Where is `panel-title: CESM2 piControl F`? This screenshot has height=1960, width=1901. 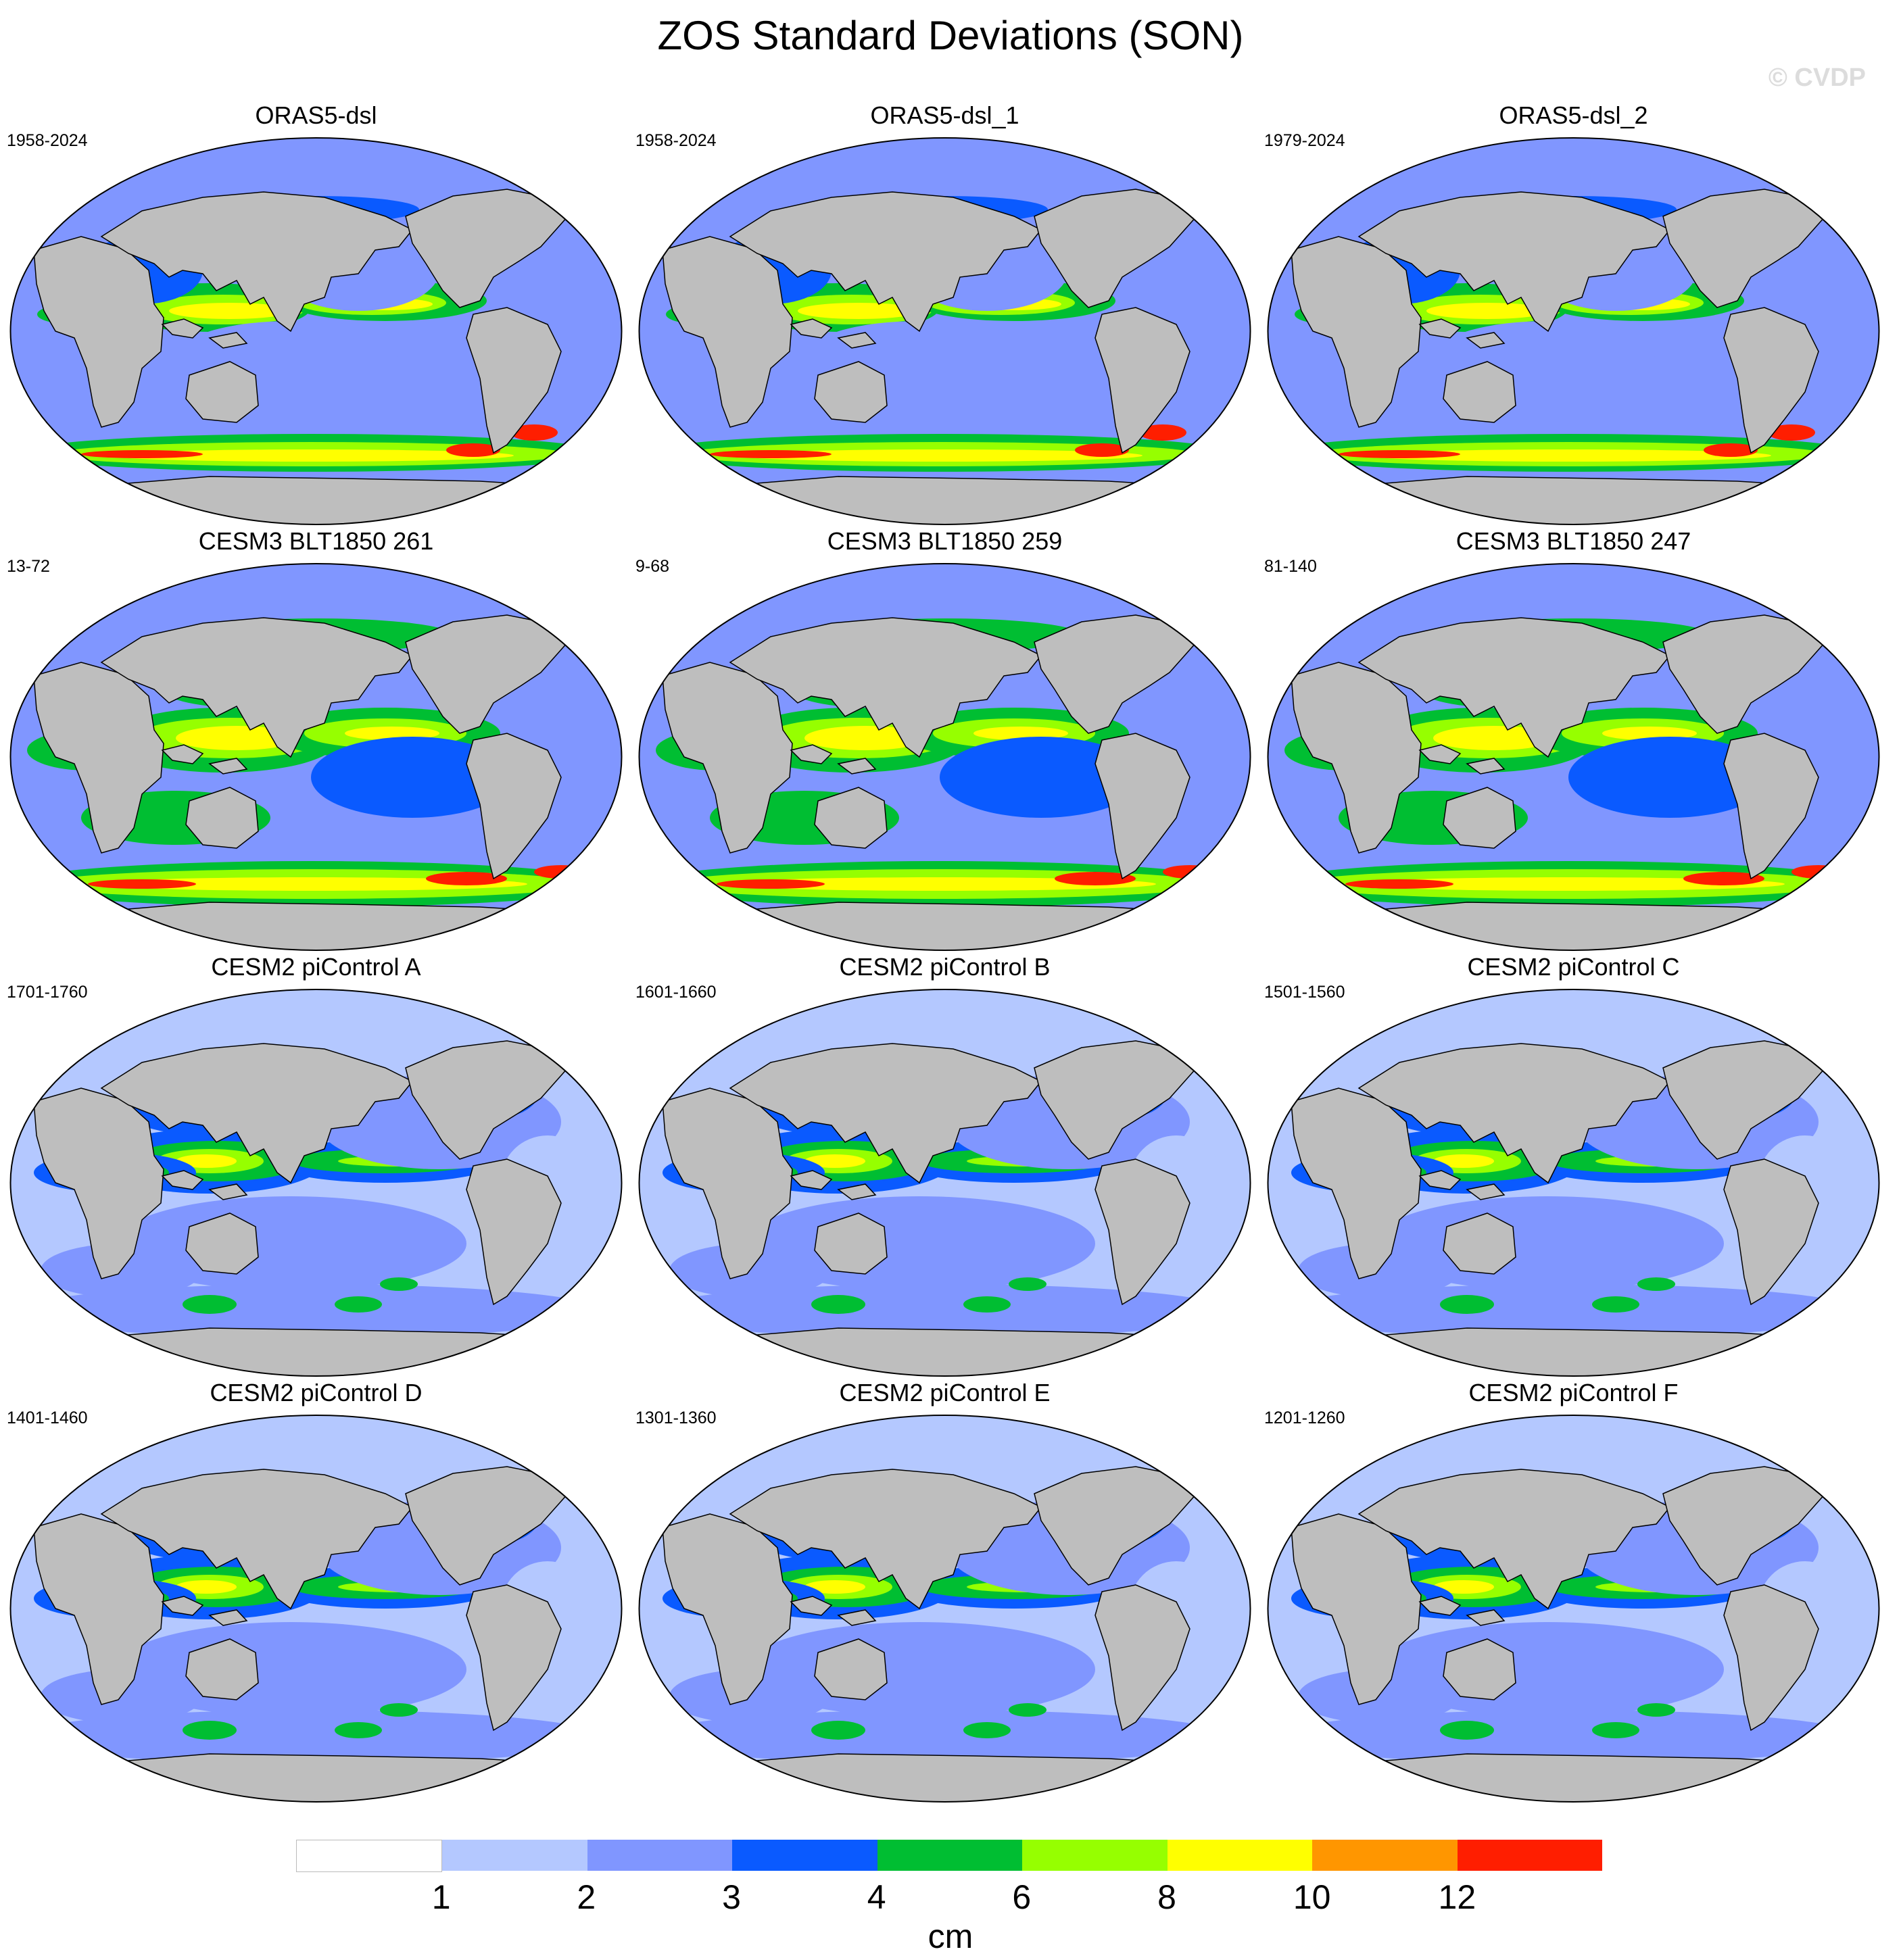 panel-title: CESM2 piControl F is located at coordinates (1573, 1392).